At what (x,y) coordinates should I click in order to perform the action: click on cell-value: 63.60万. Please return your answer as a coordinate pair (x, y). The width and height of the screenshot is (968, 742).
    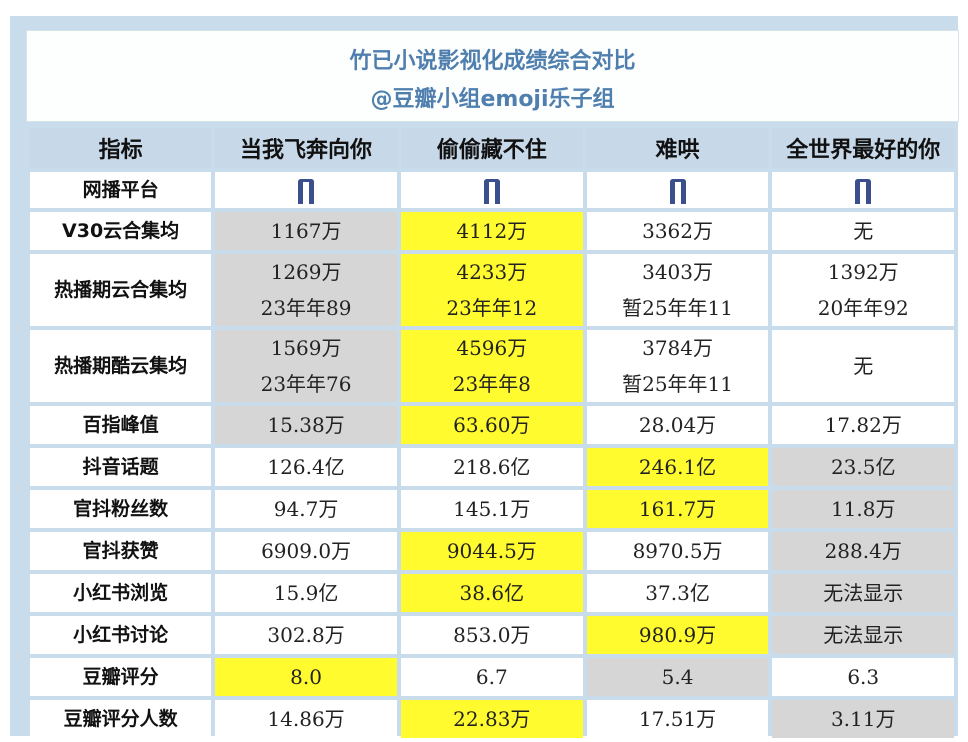
    Looking at the image, I should click on (492, 425).